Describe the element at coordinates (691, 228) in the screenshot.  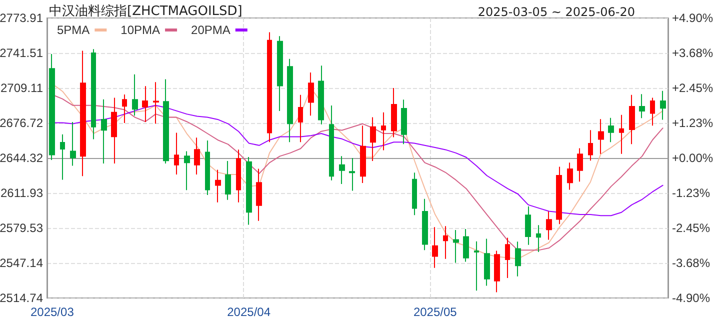
I see `y2-tick-label: -2.45%` at that location.